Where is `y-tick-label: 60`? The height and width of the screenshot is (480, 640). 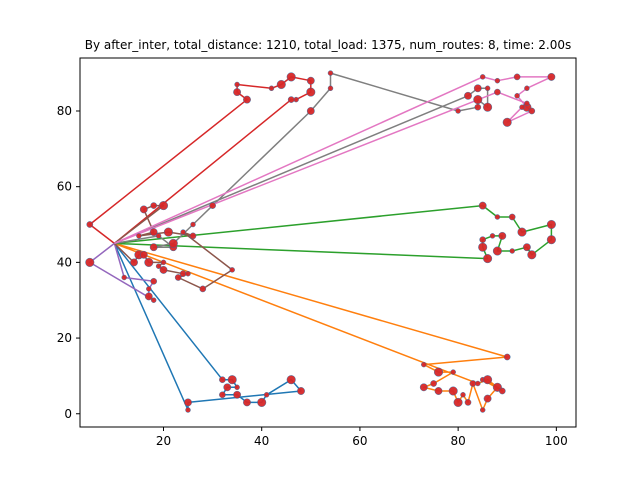
y-tick-label: 60 is located at coordinates (64, 187).